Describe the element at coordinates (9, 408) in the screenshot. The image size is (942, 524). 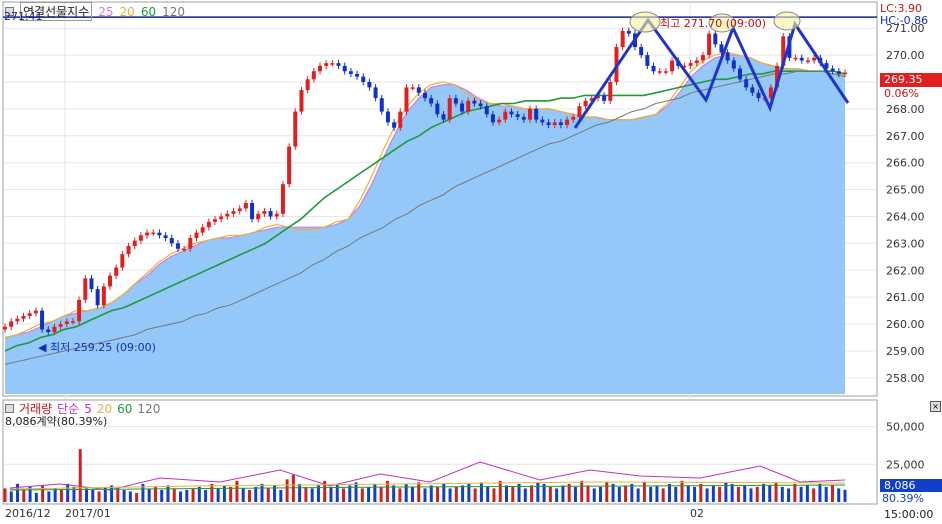
I see `vol-collapse-icon` at that location.